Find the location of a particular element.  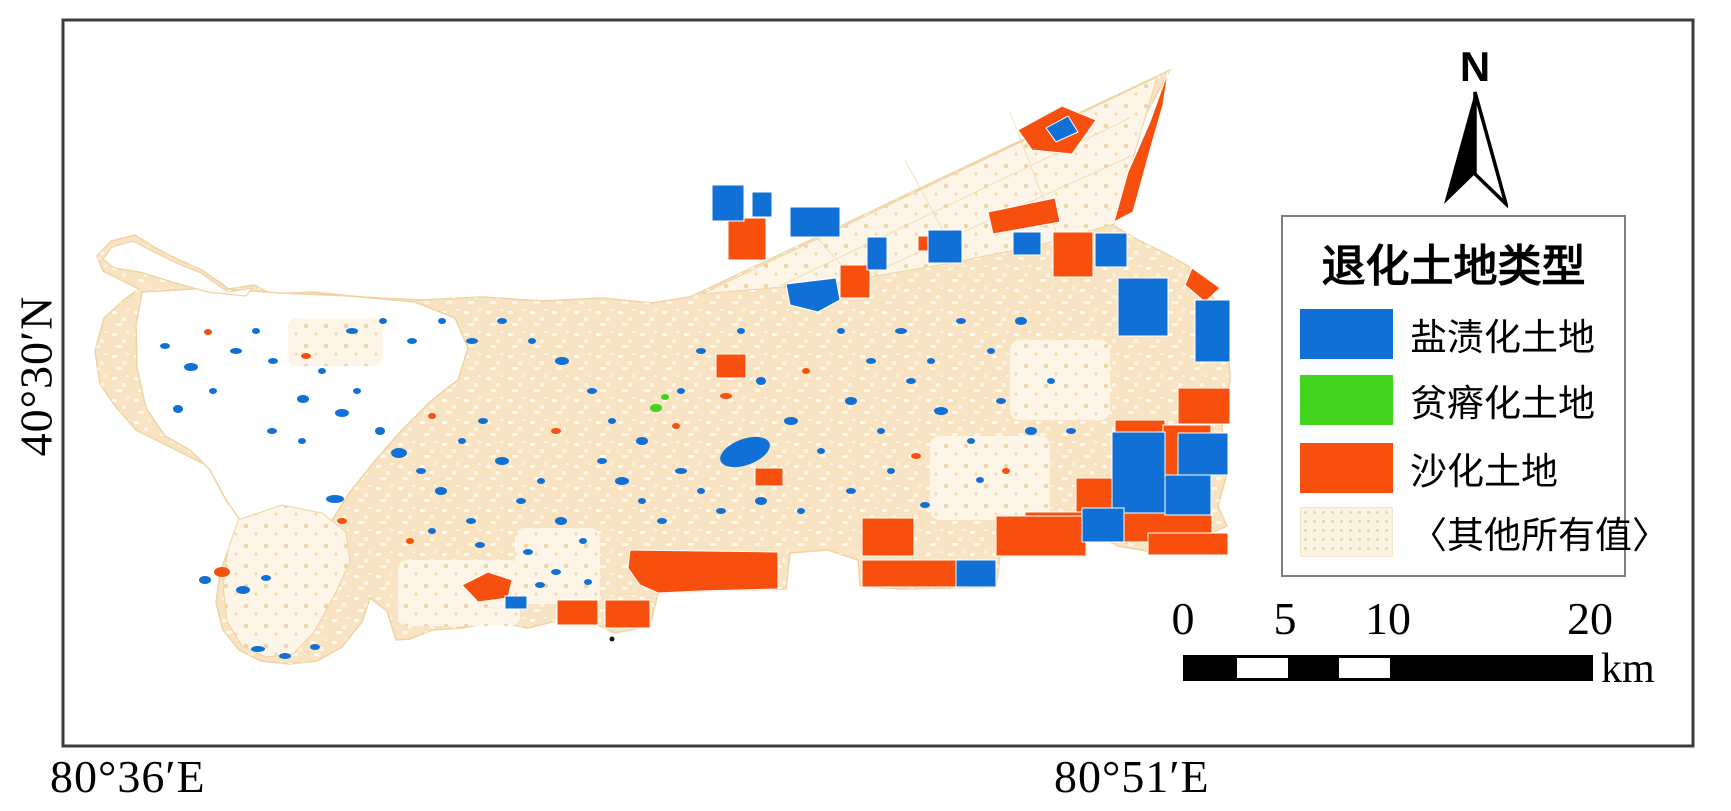

legend-item-impoverished-land: 贫瘠化土地 is located at coordinates (1447, 400).